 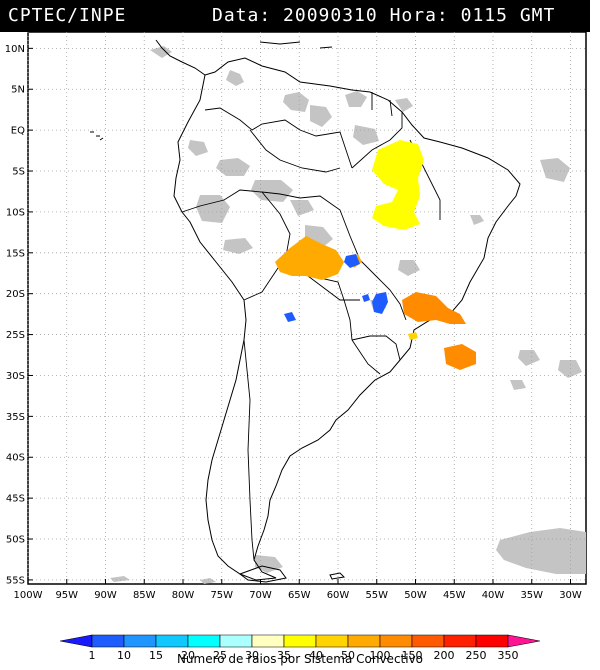 I want to click on latitude-label: 5N, so click(x=18, y=90).